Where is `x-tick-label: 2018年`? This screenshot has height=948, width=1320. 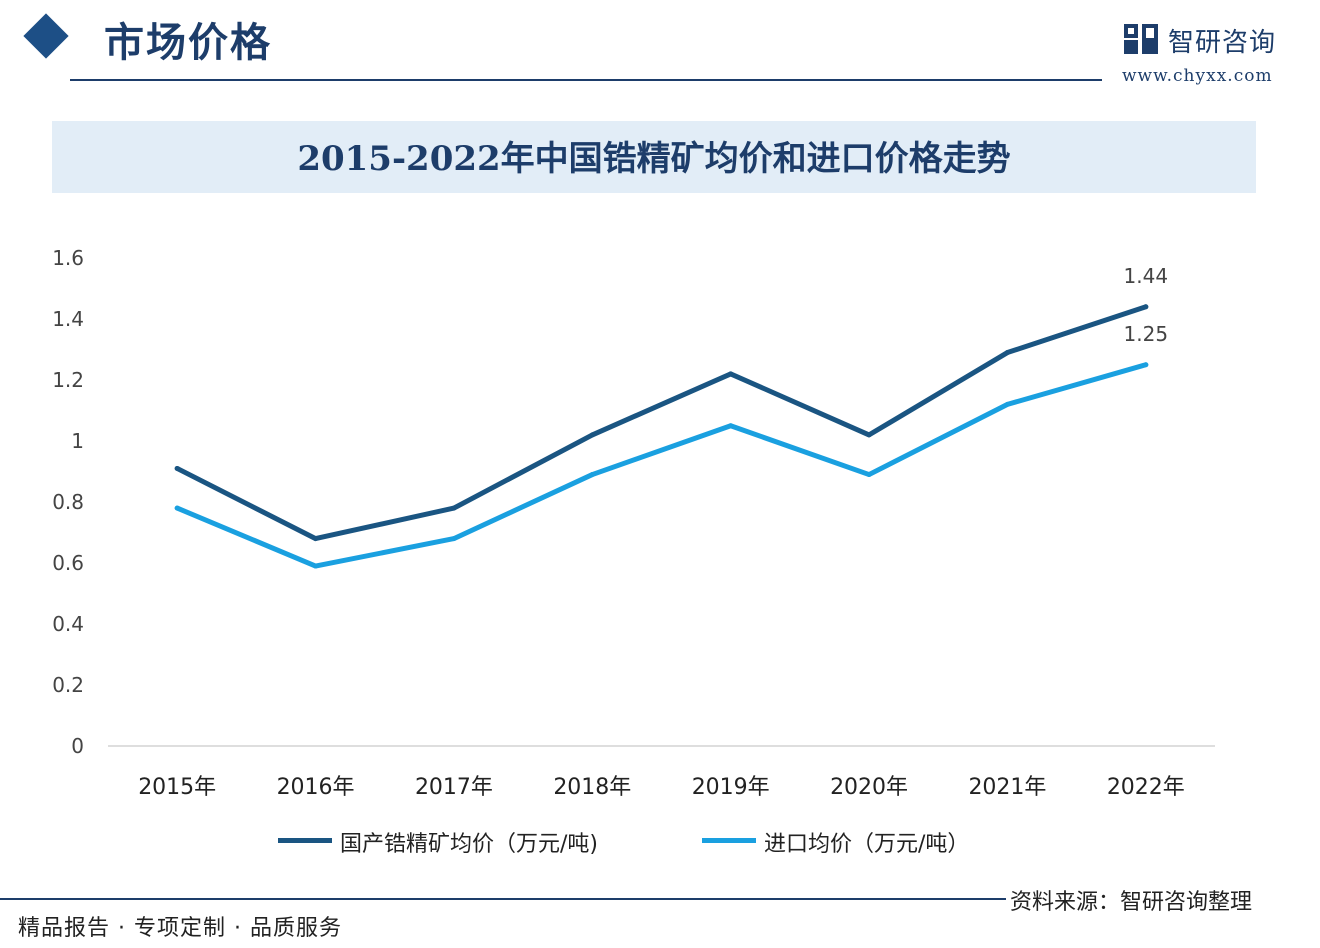
x-tick-label: 2018年 is located at coordinates (592, 787).